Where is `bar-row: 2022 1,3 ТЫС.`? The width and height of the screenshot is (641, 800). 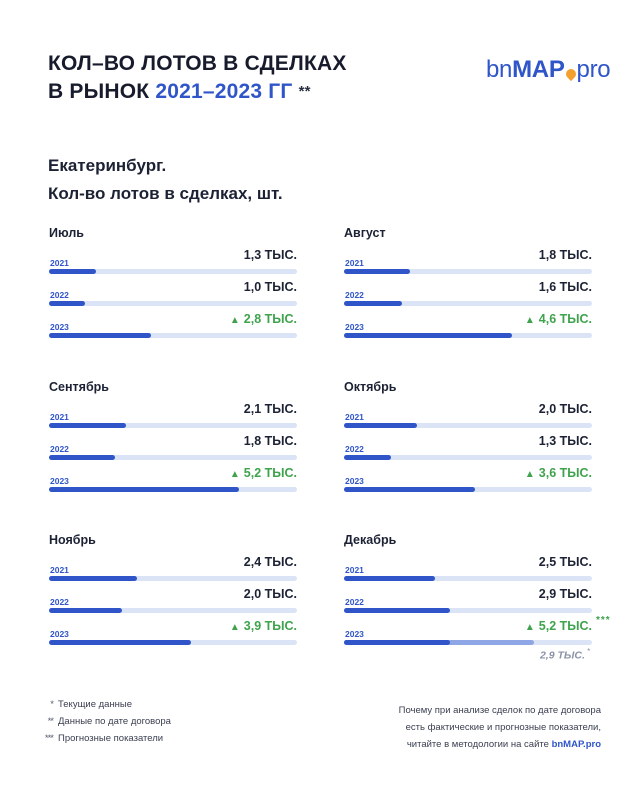 bar-row: 2022 1,3 ТЫС. is located at coordinates (468, 443).